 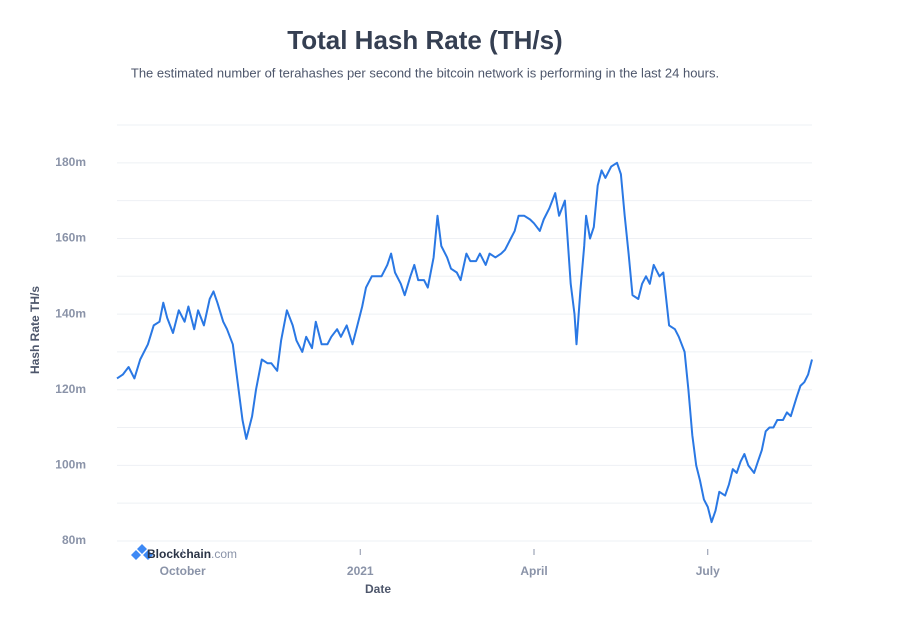 I want to click on x-tick-label: October, so click(x=183, y=571).